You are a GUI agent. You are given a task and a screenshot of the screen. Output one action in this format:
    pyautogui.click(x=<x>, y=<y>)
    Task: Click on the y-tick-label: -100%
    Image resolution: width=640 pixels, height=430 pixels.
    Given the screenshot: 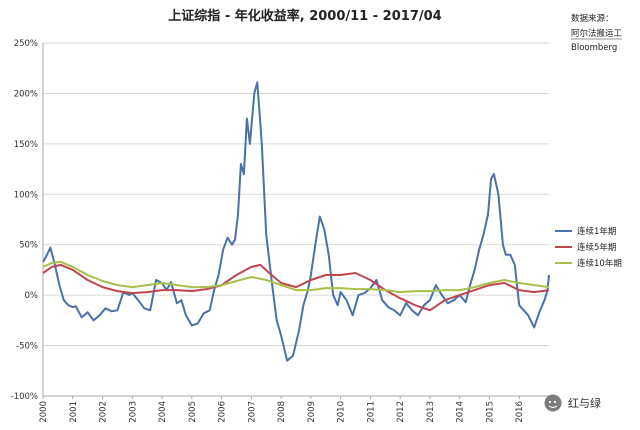 What is the action you would take?
    pyautogui.click(x=24, y=397)
    